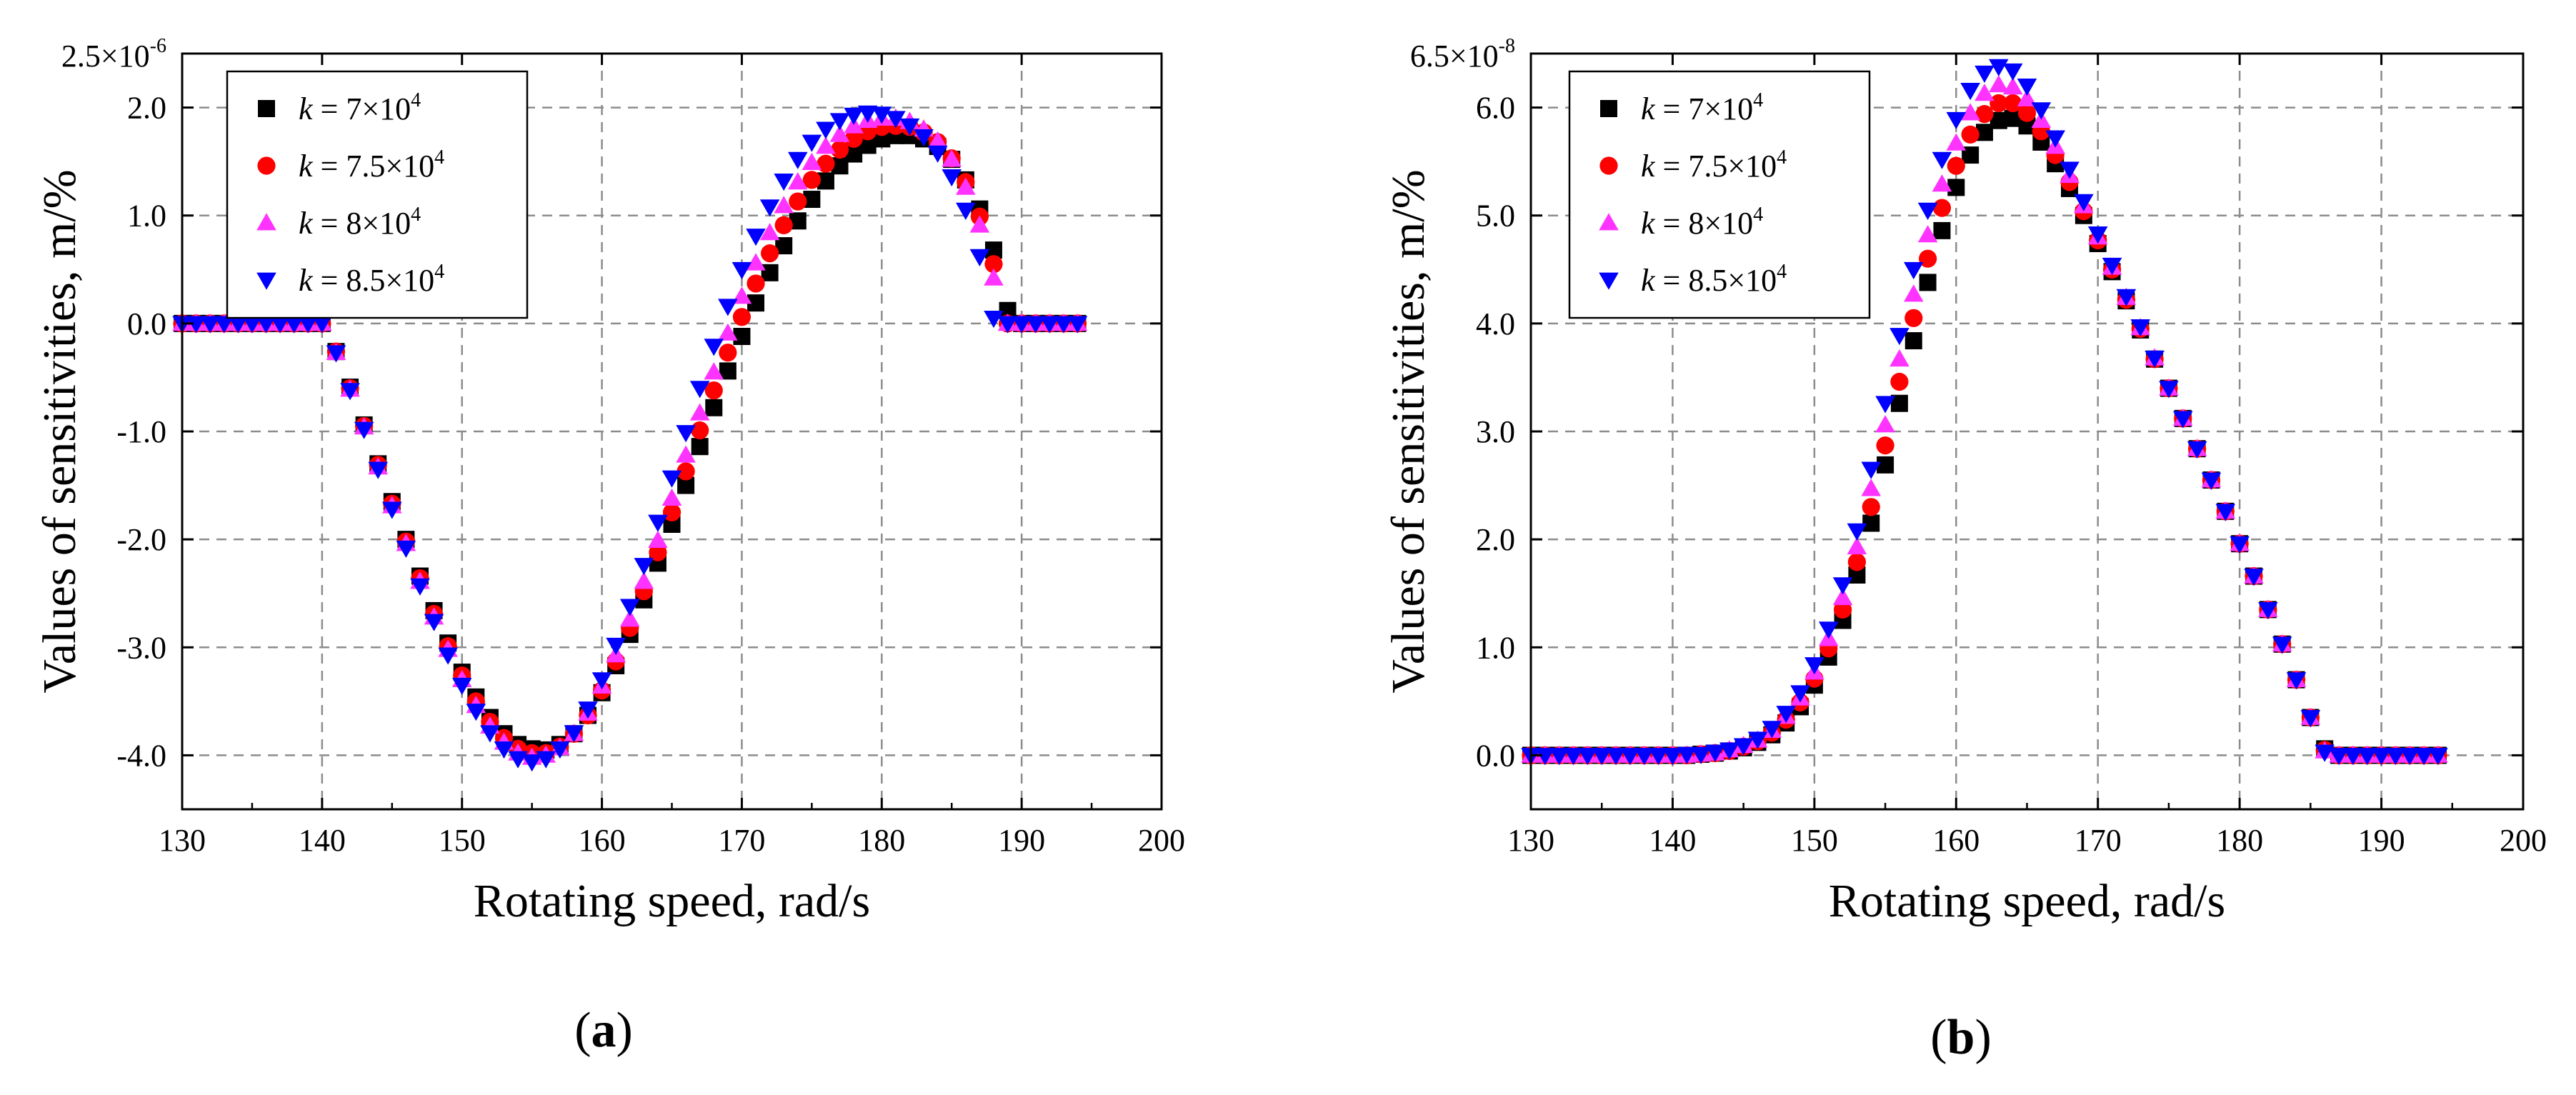  What do you see at coordinates (881, 840) in the screenshot?
I see `x-tick-label: 180` at bounding box center [881, 840].